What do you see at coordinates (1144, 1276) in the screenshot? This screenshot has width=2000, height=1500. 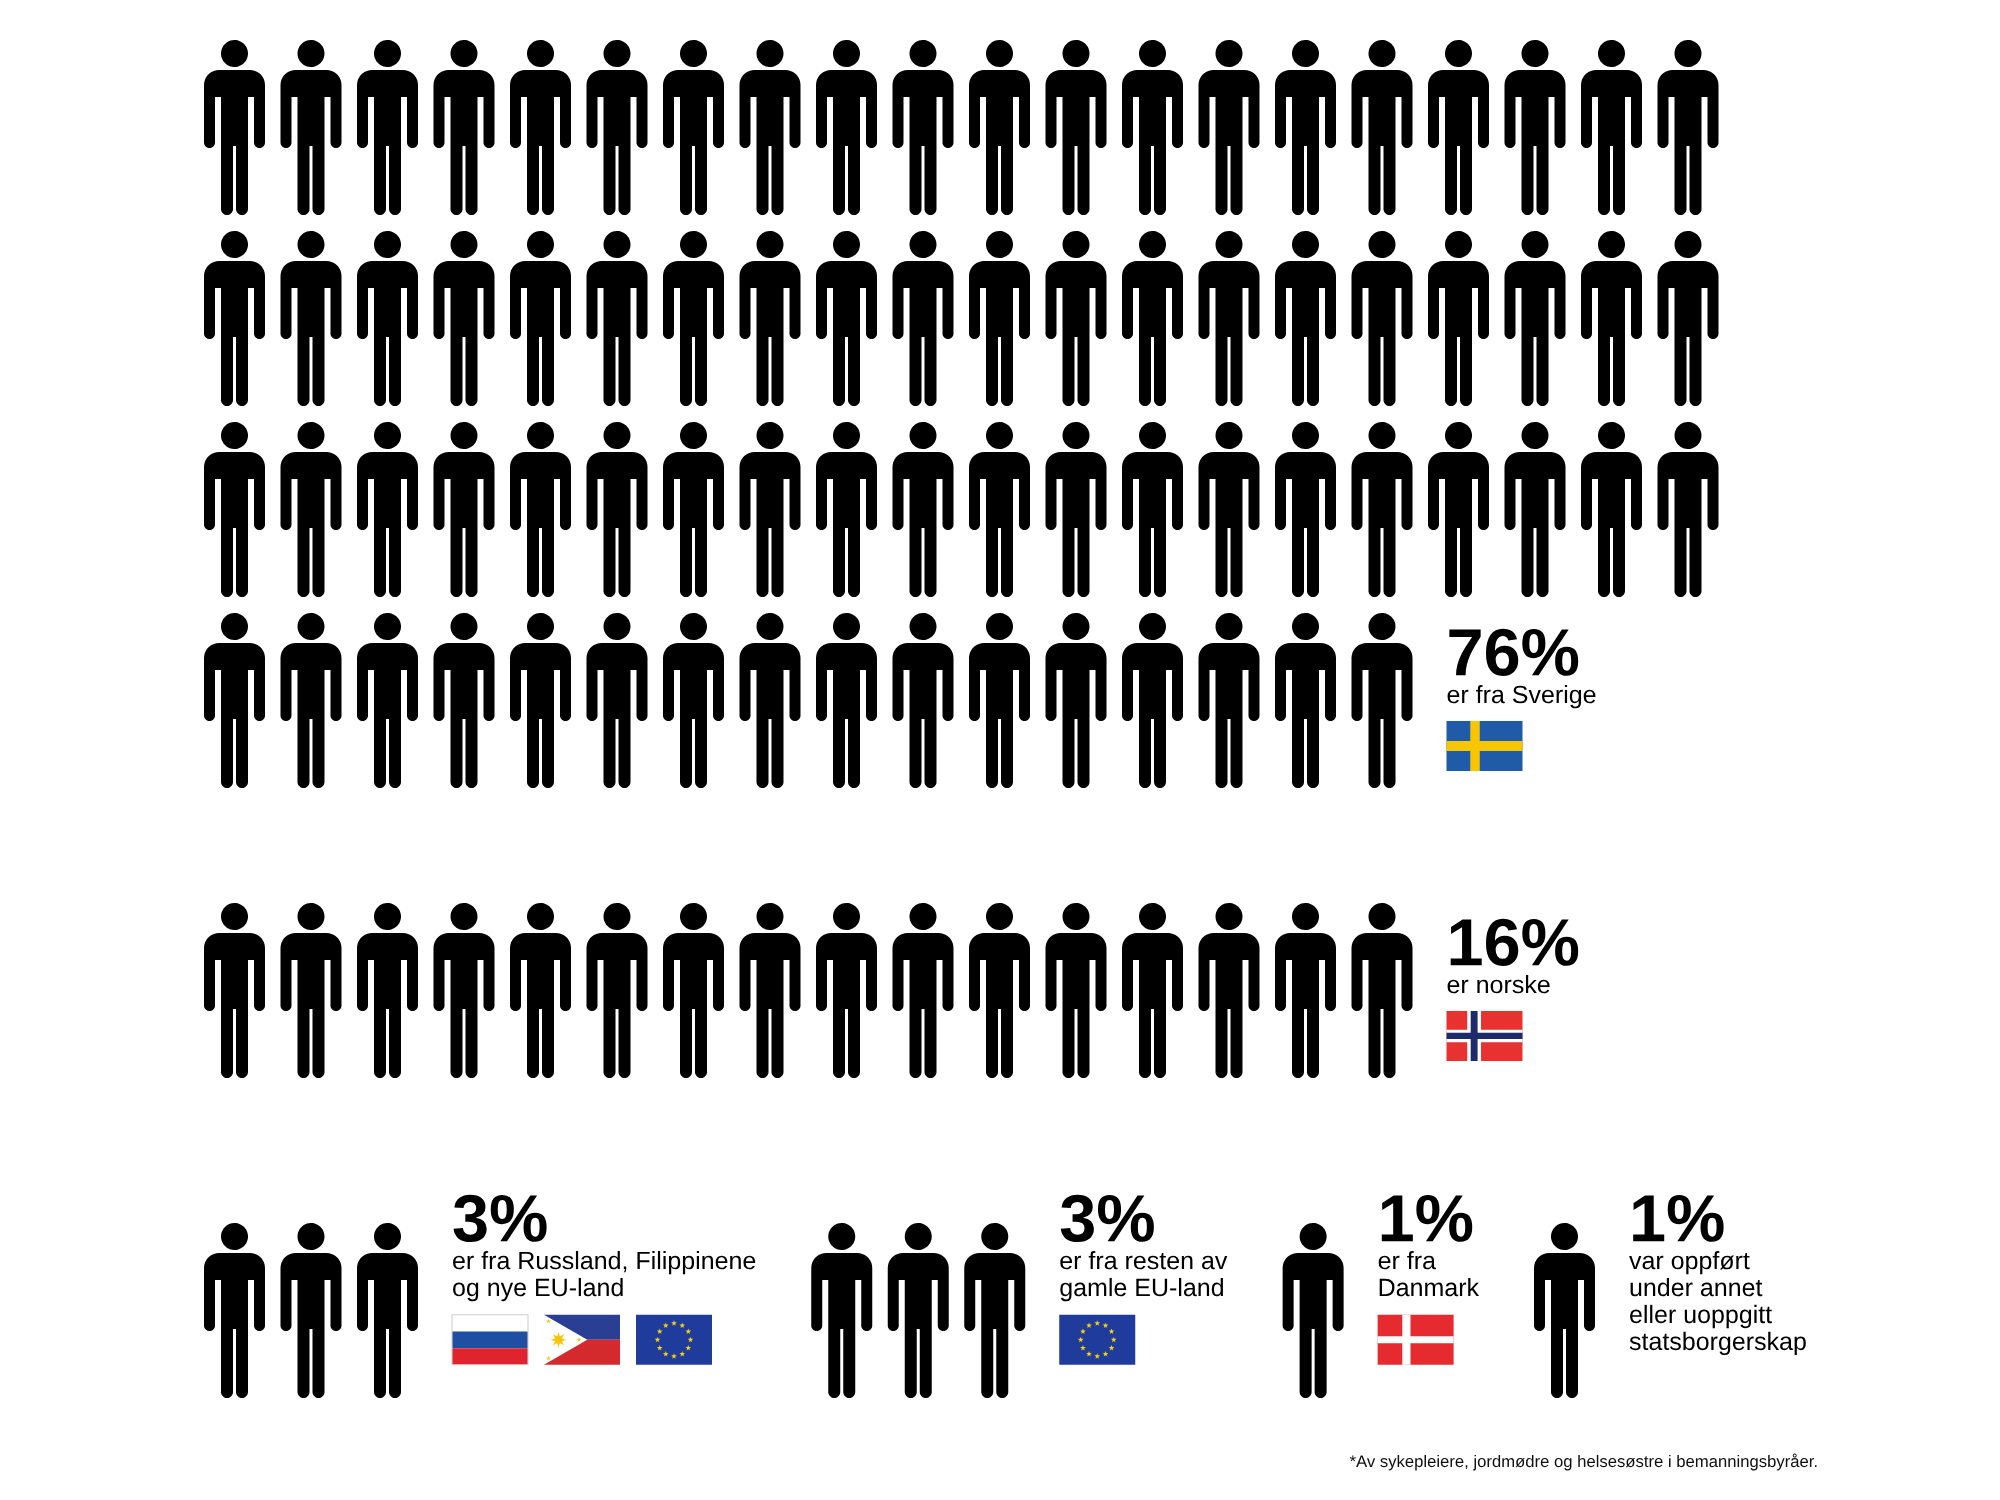 I see `category-label: er fra resten av gamle EU-land` at bounding box center [1144, 1276].